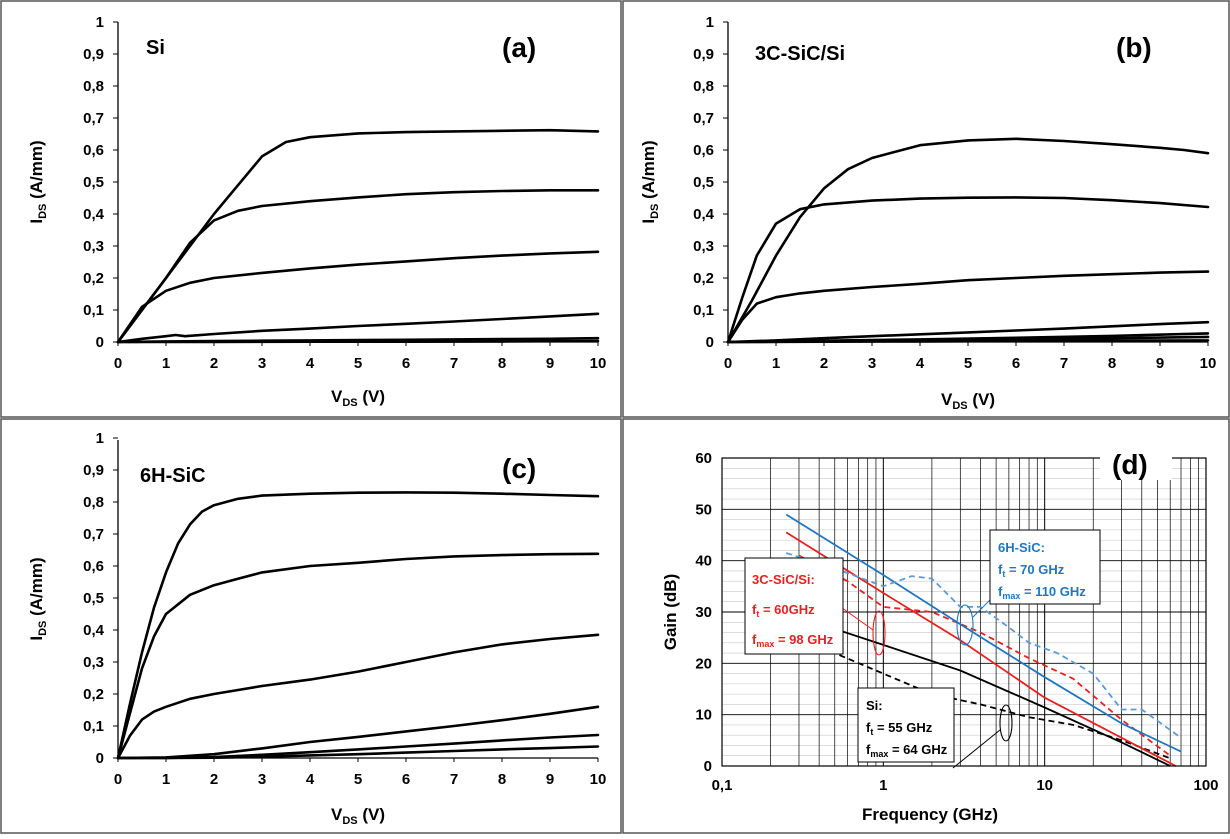 This screenshot has width=1230, height=839. I want to click on panel-a-x-tick-labels: 0 1 2 3 4 5 6 7 8 9 10, so click(360, 363).